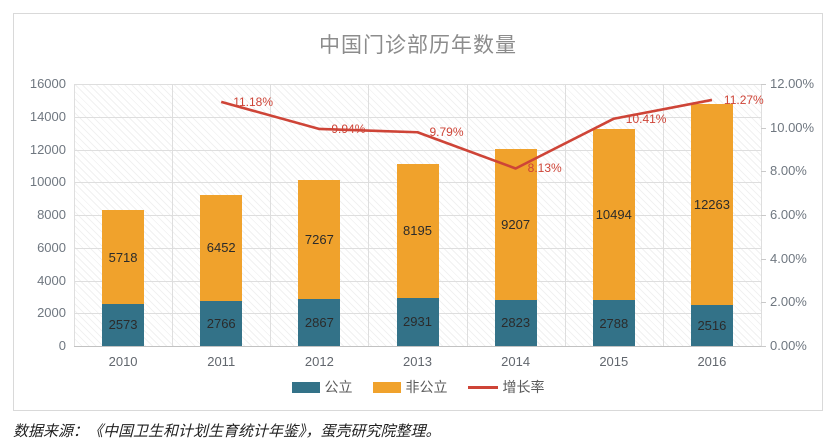  I want to click on source-note: 数据来源：《中国卫生和计划生育统计年鉴》，蛋壳研究院整理。, so click(227, 432).